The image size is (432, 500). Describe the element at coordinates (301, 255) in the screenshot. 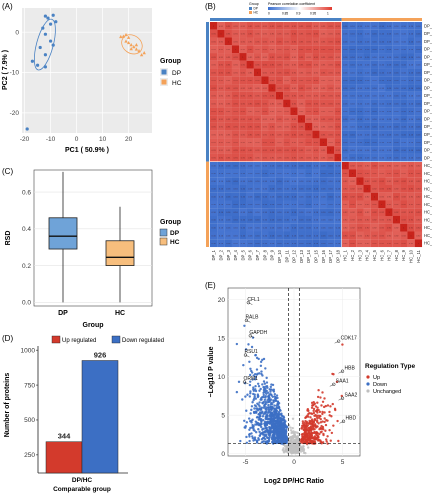

I see `panel-b-col-label: DP_13` at that location.